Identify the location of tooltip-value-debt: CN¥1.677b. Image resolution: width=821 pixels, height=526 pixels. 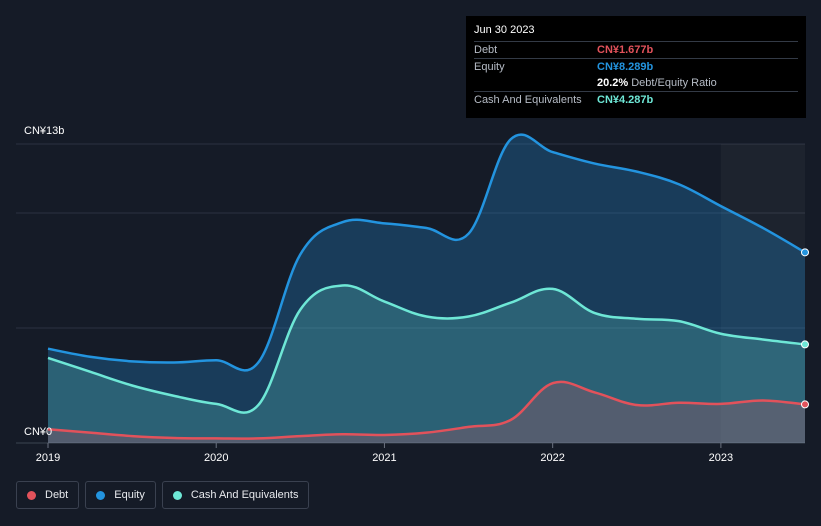
(625, 50).